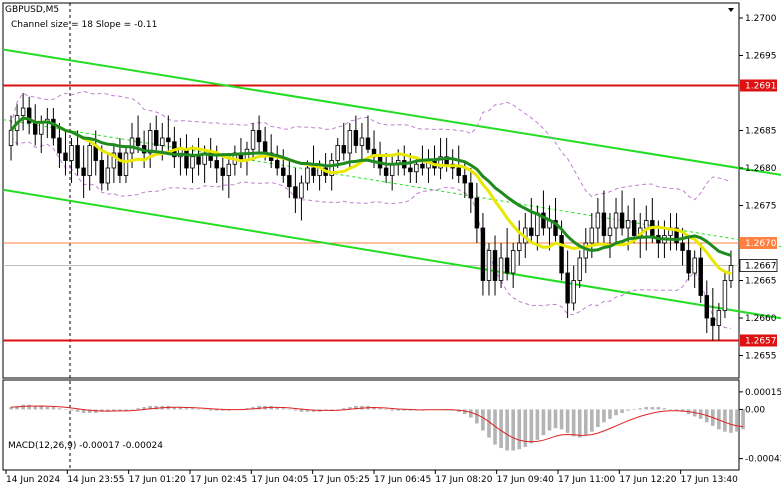  Describe the element at coordinates (32, 10) in the screenshot. I see `symbol-label: GBPUSD,M5` at that location.